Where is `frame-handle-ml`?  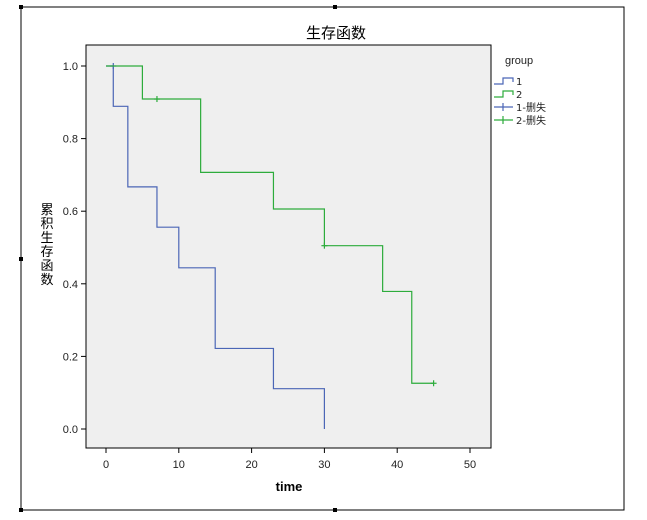 frame-handle-ml is located at coordinates (21, 259).